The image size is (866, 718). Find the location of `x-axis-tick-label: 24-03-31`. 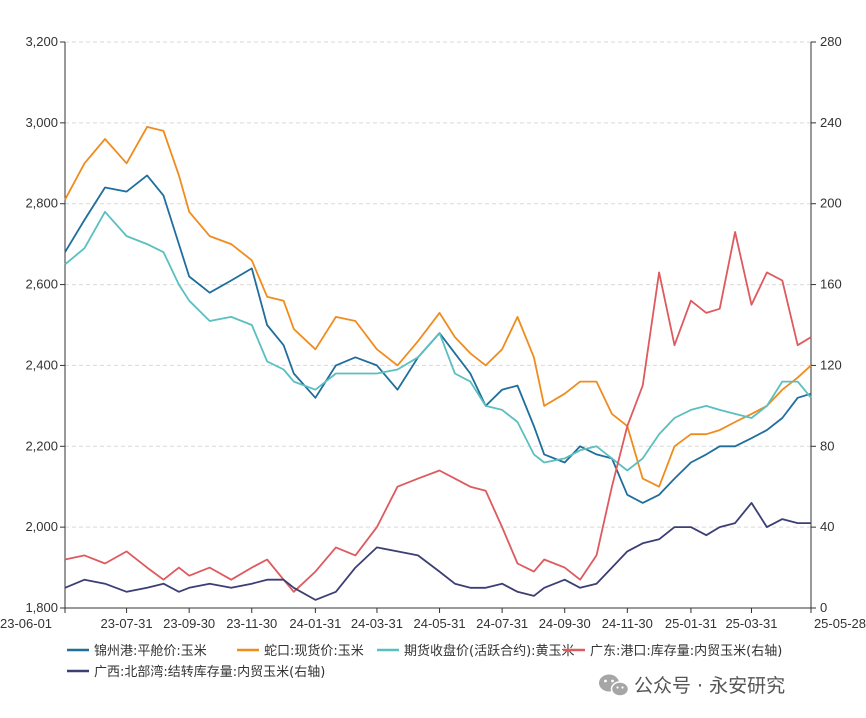

x-axis-tick-label: 24-03-31 is located at coordinates (377, 623).